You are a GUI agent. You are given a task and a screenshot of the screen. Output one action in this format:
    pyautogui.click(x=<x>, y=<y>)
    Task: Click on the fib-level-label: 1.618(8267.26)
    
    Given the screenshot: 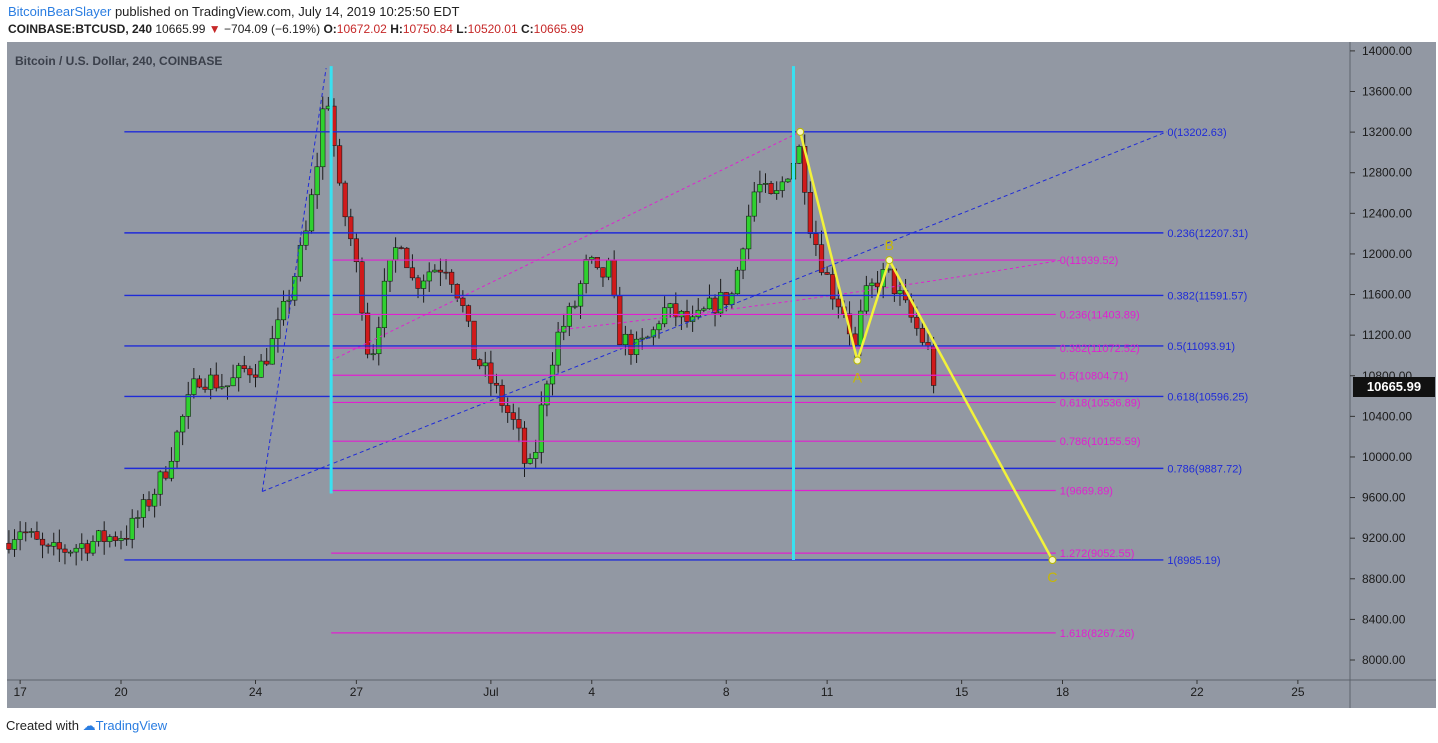 What is the action you would take?
    pyautogui.click(x=1097, y=634)
    